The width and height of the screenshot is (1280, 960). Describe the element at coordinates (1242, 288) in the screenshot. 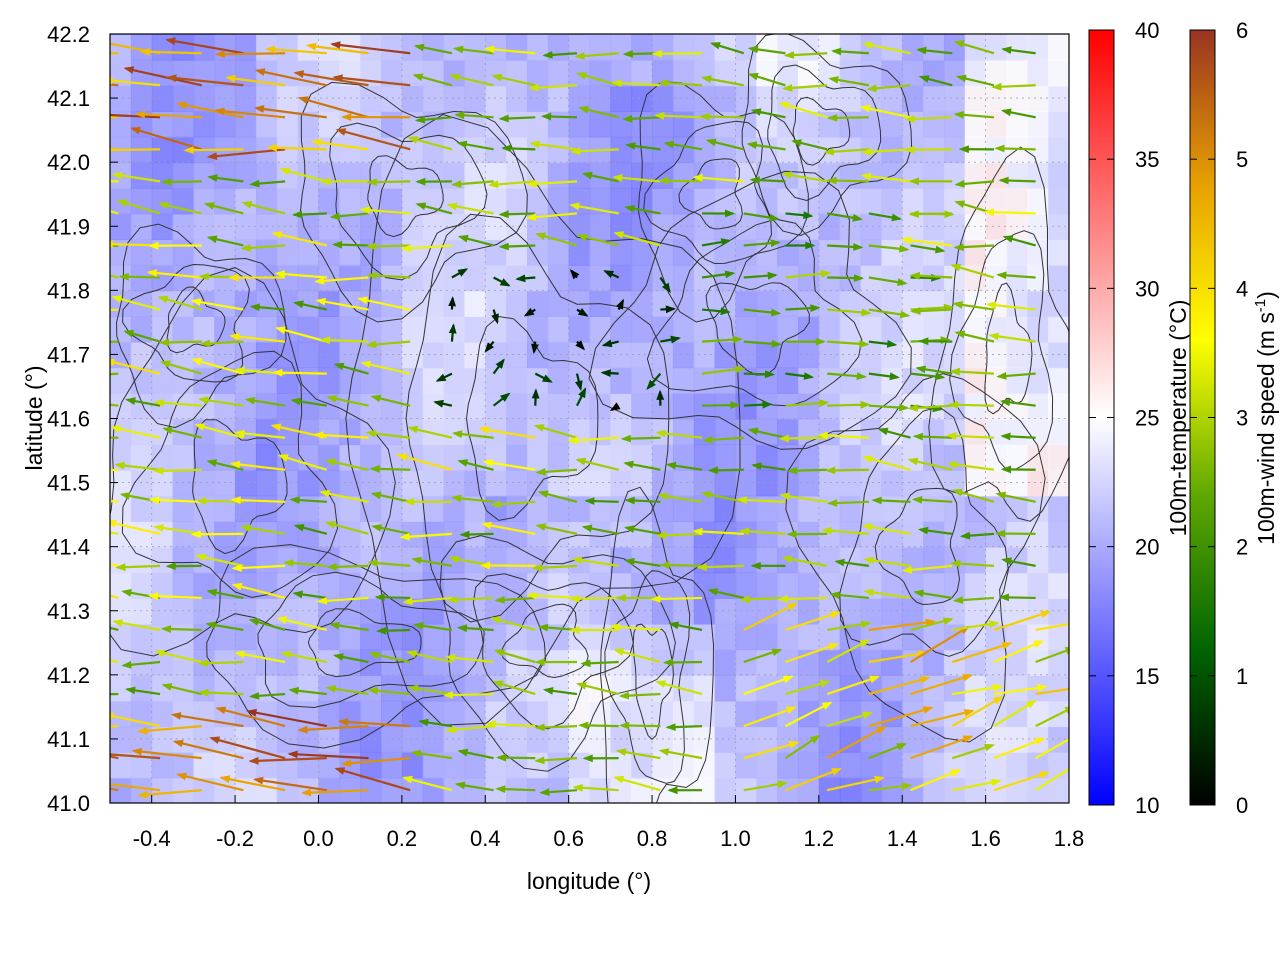

I see `colorbar-tick-label: 4` at that location.